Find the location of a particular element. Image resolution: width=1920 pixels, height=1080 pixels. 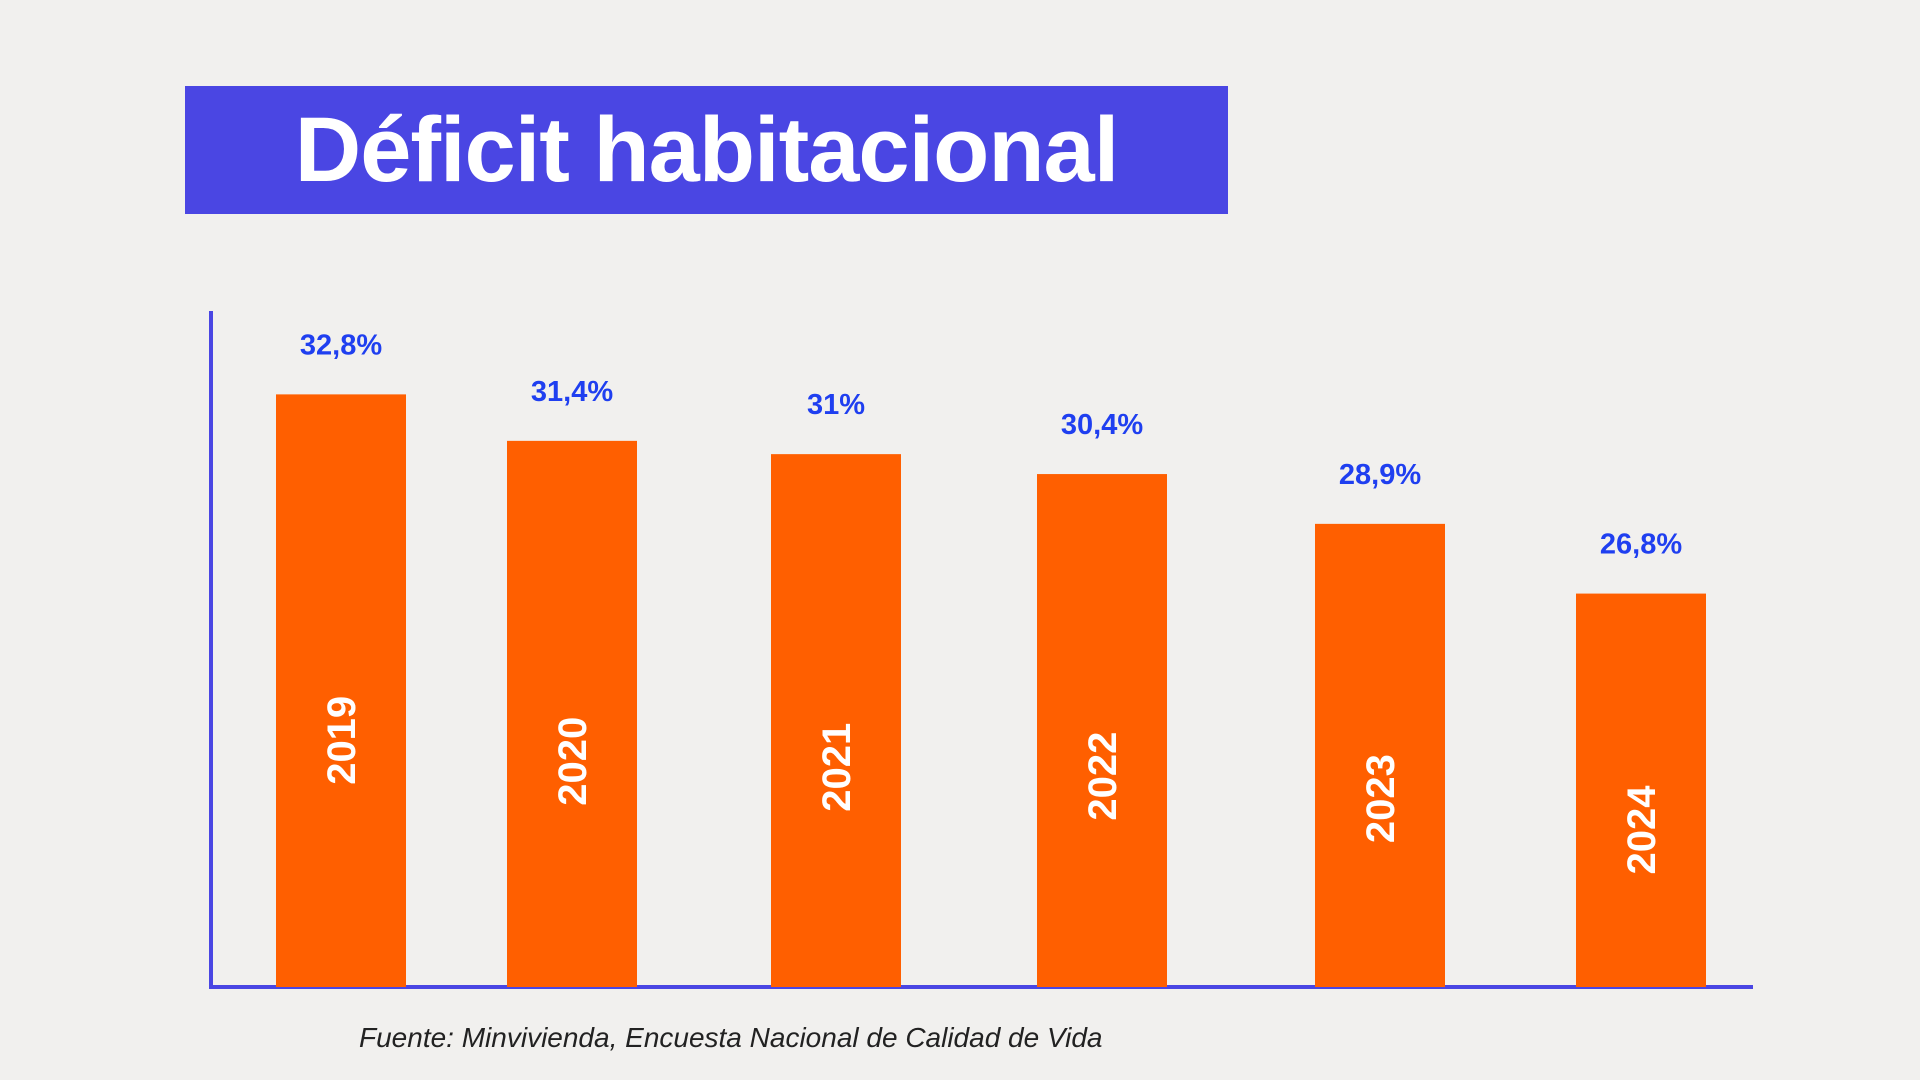

category-label-2020: 2020 is located at coordinates (573, 761).